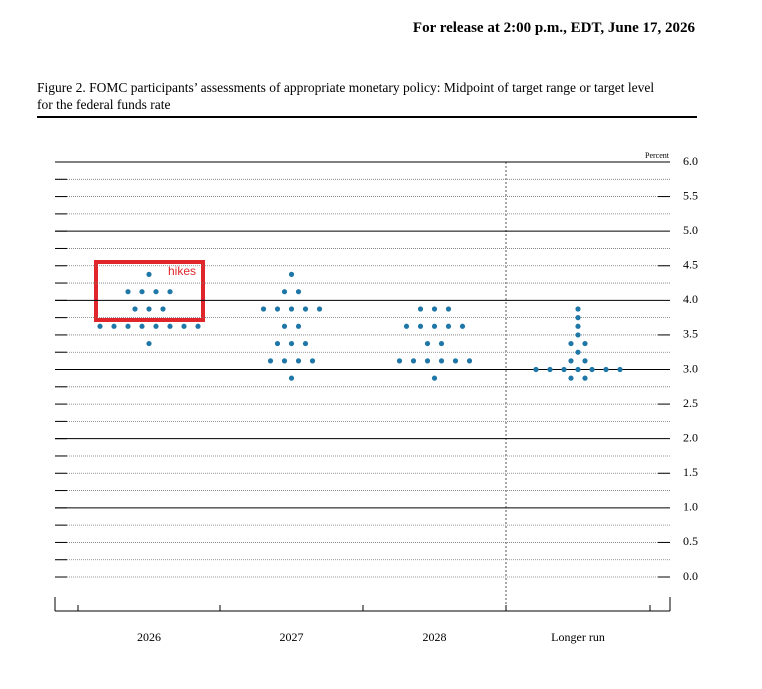 This screenshot has width=762, height=689. Describe the element at coordinates (149, 291) in the screenshot. I see `highlight-box` at that location.